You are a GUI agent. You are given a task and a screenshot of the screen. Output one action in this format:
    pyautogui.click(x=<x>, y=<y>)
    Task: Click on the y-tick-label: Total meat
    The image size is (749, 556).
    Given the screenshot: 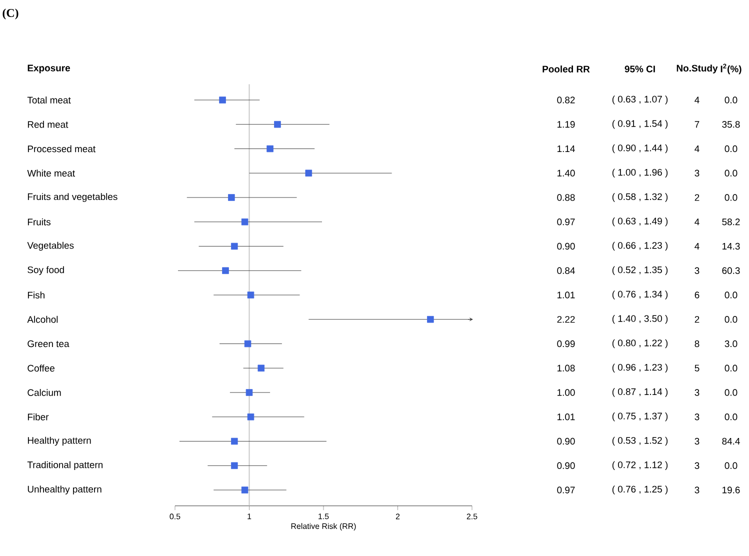 What is the action you would take?
    pyautogui.click(x=49, y=100)
    